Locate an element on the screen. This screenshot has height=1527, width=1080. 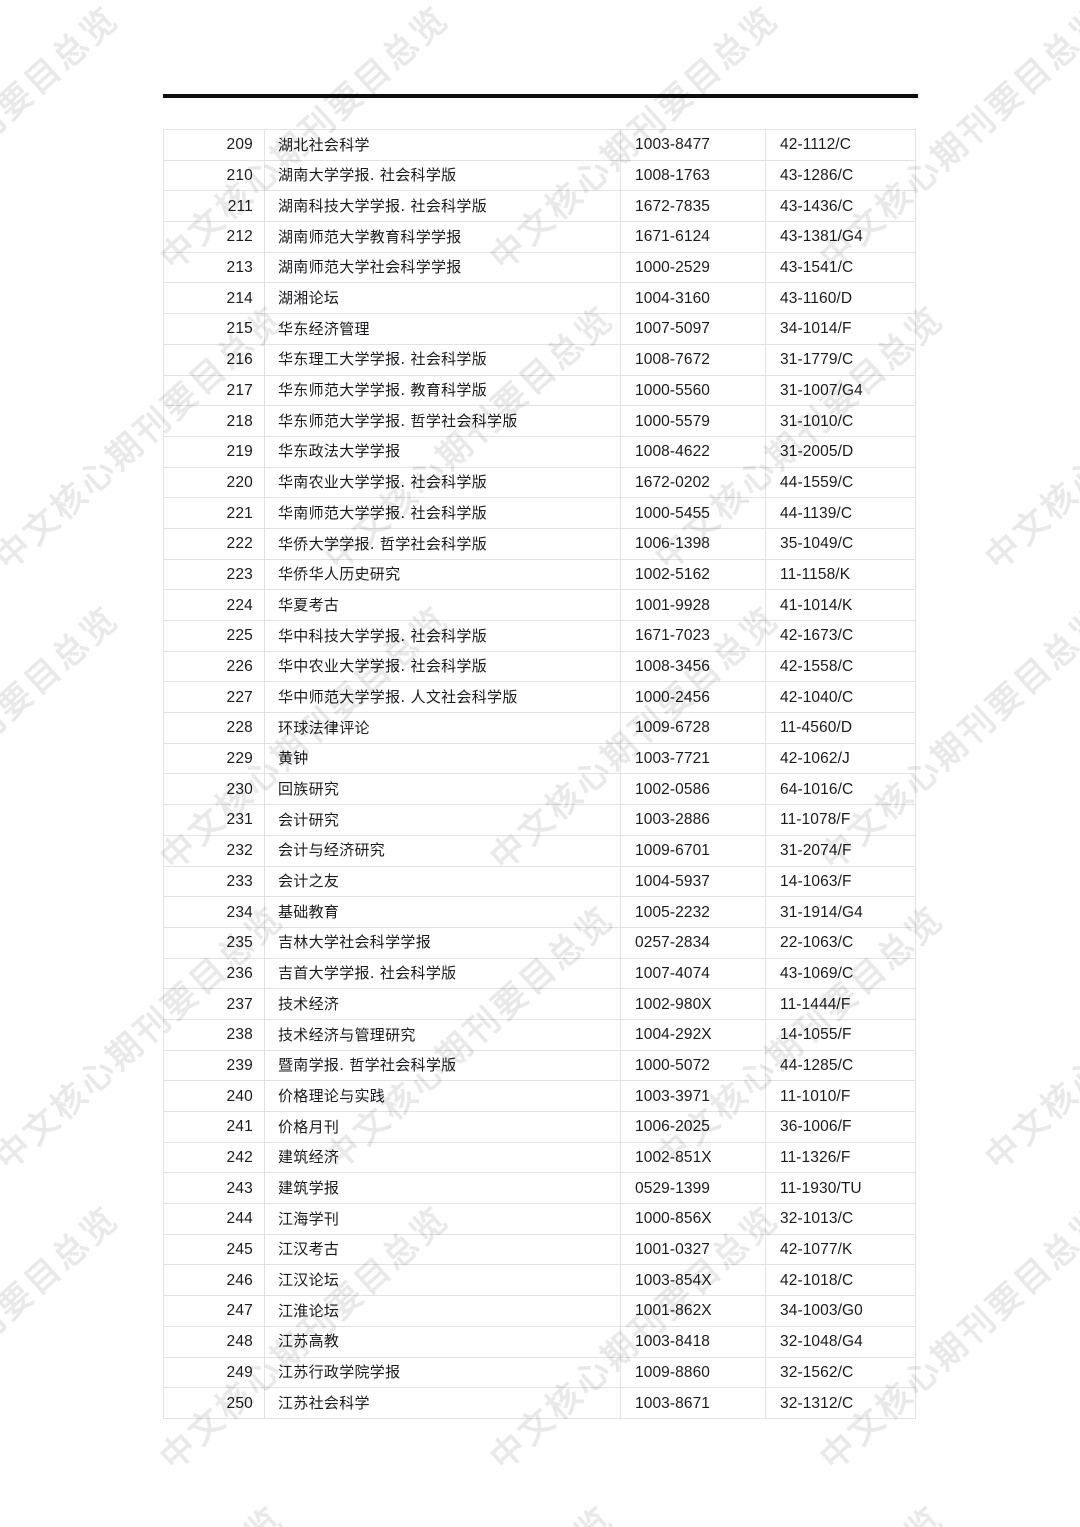
table-row: 227 华中师范大学学报. 人文社会科学版 1000-2456 42-1040/C is located at coordinates (539, 697).